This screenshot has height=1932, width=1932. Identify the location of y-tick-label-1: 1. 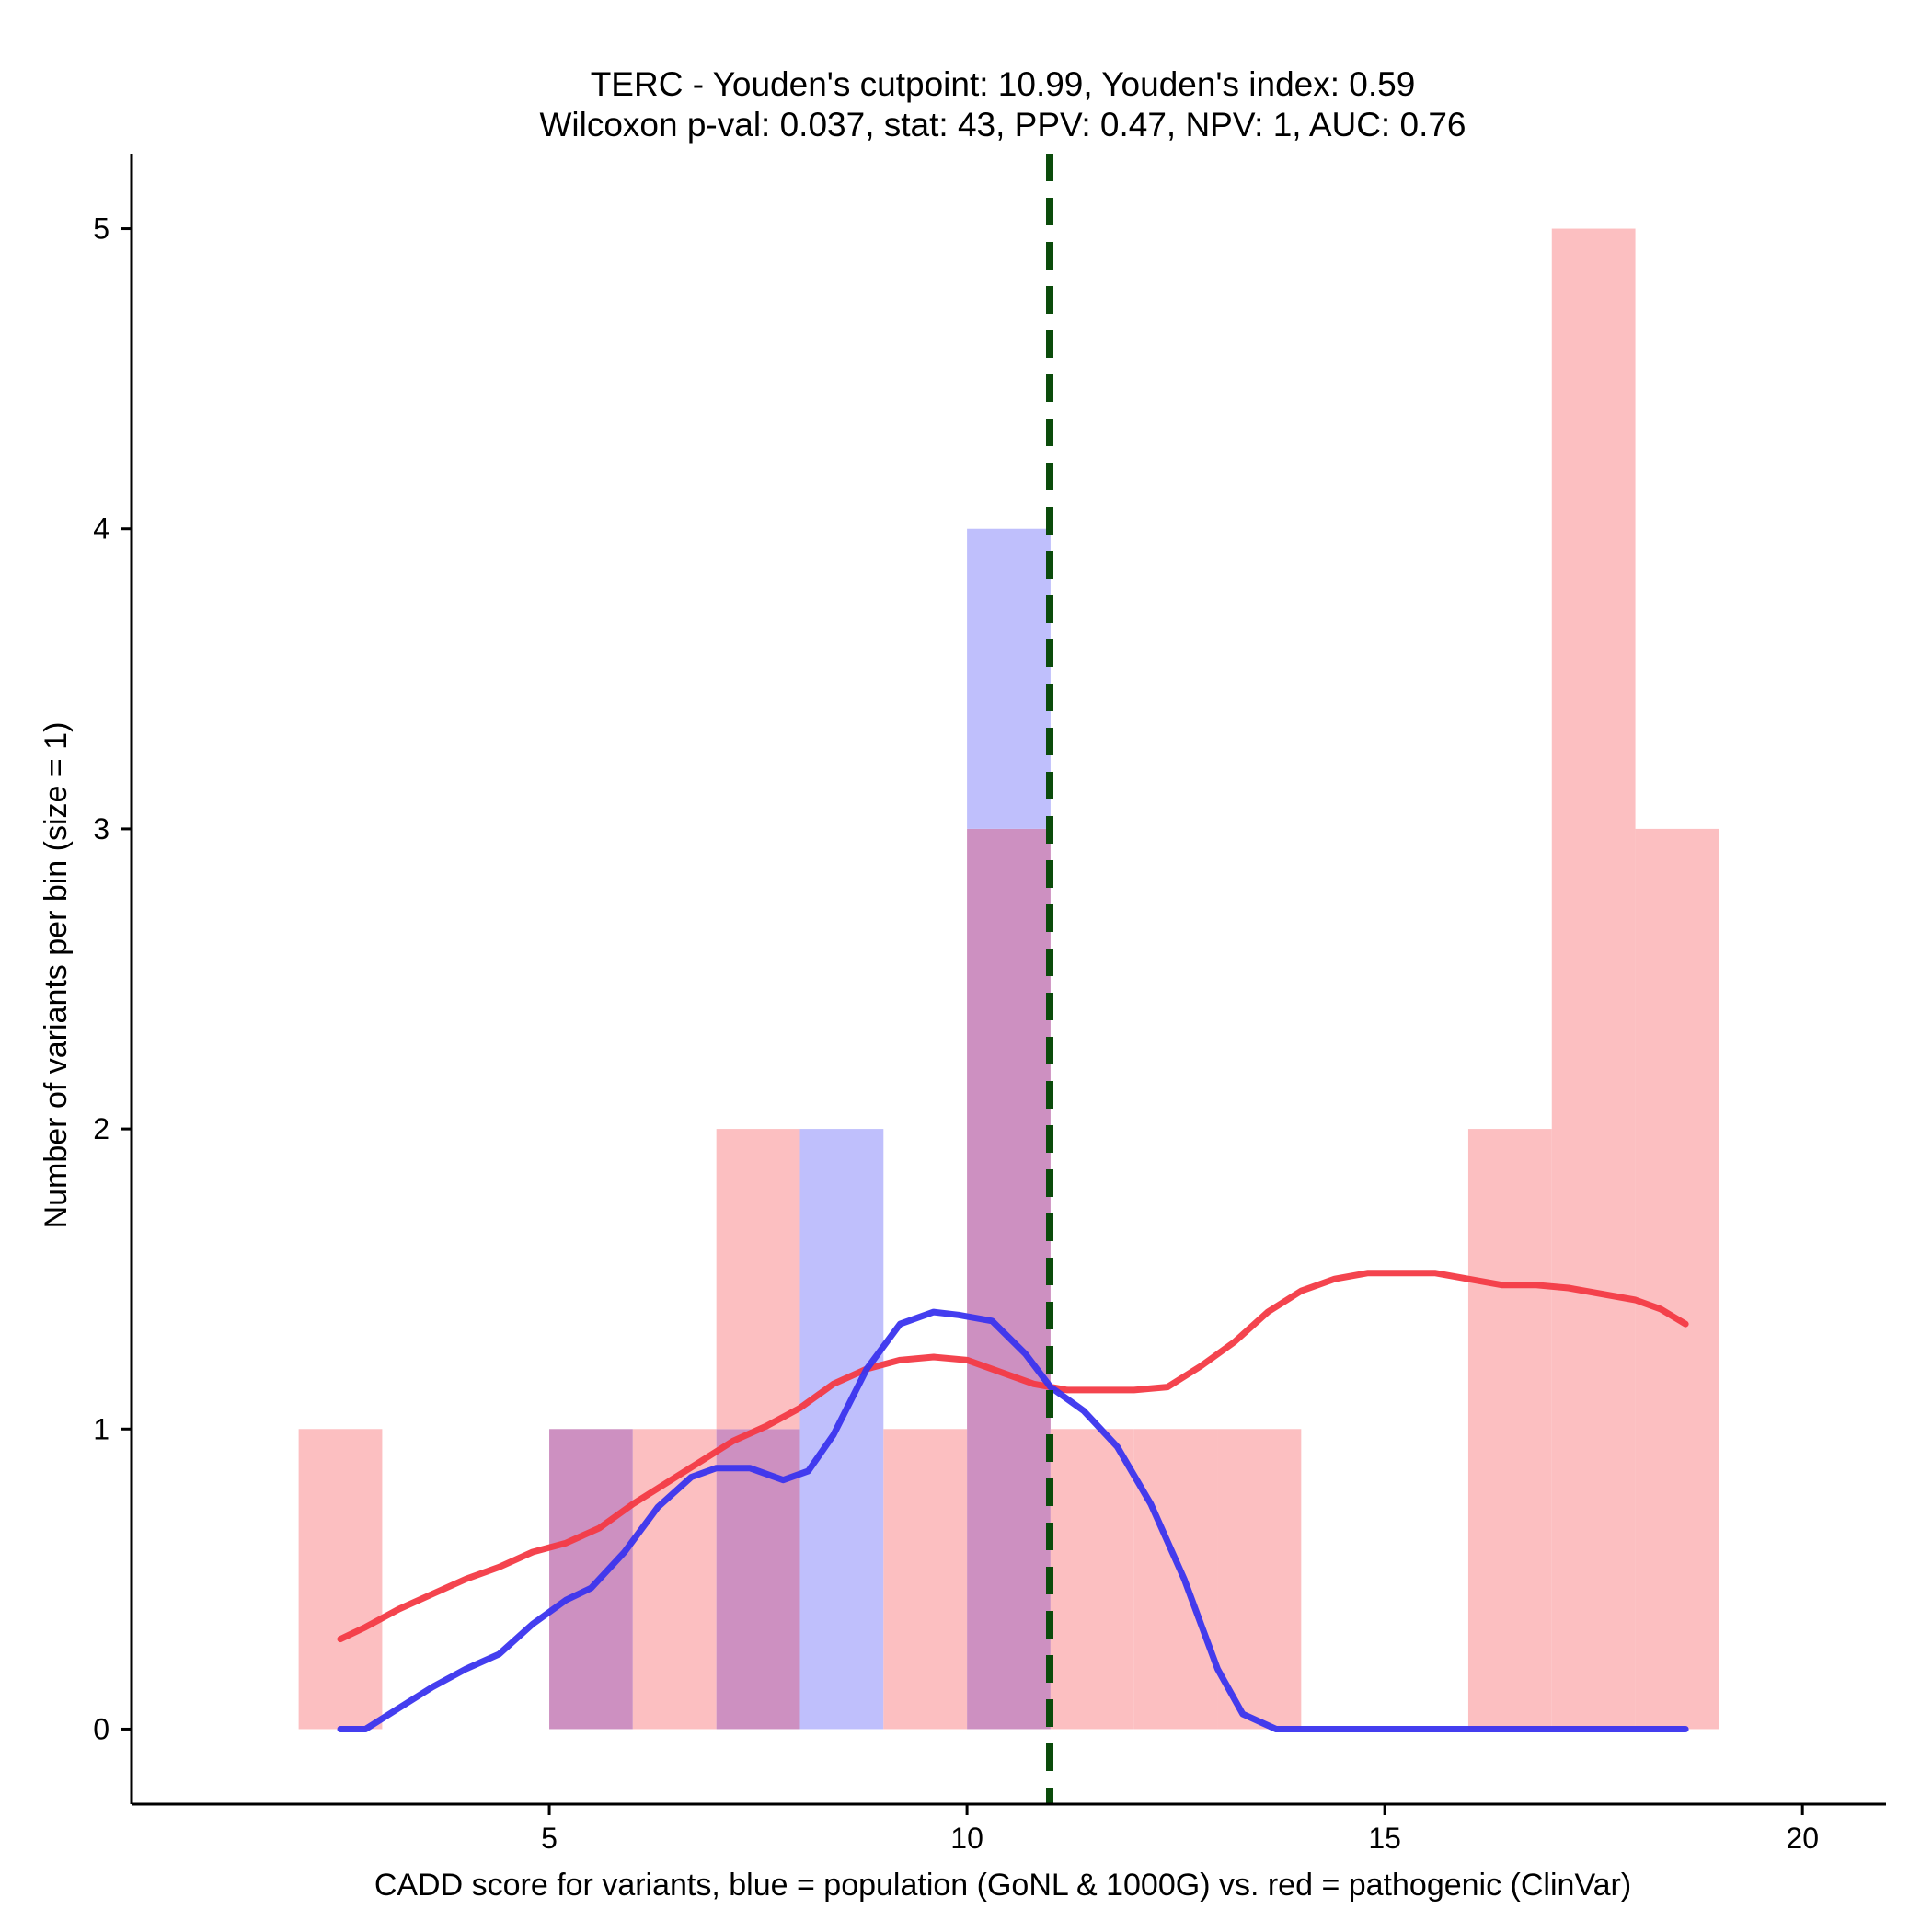
(101, 1428).